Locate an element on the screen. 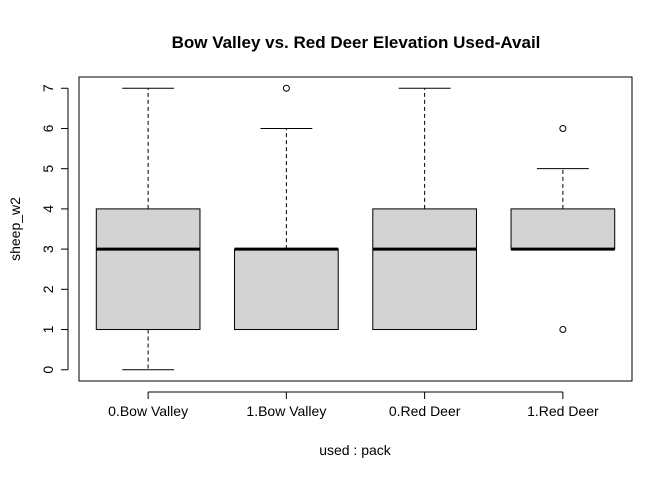 Image resolution: width=672 pixels, height=480 pixels. y-tick-label: 0 is located at coordinates (48, 370).